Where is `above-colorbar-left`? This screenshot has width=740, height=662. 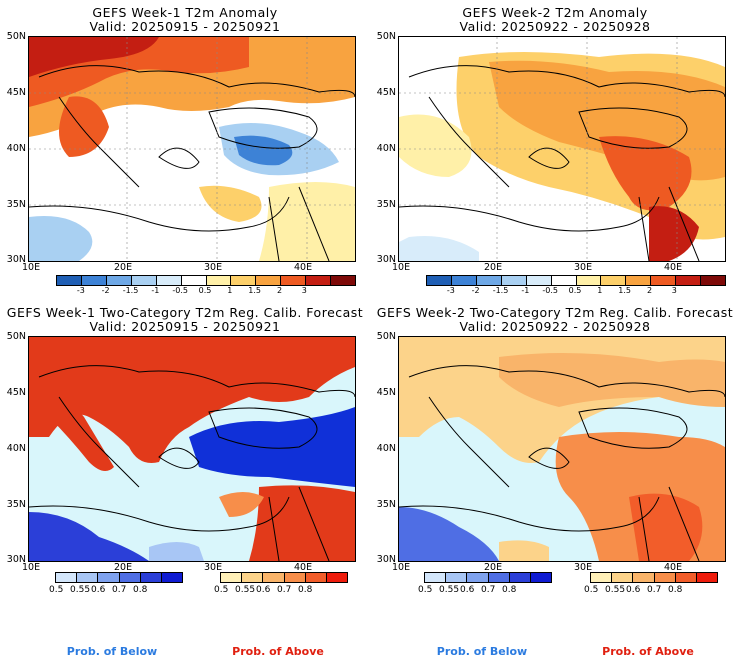
above-colorbar-left is located at coordinates (284, 577).